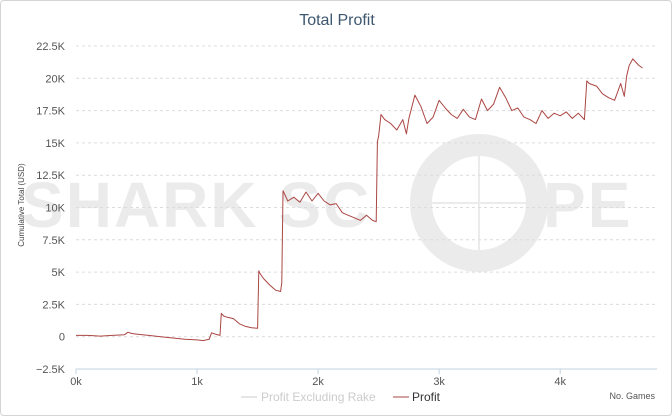 The width and height of the screenshot is (672, 417). What do you see at coordinates (560, 382) in the screenshot?
I see `x-tick-label: 4k` at bounding box center [560, 382].